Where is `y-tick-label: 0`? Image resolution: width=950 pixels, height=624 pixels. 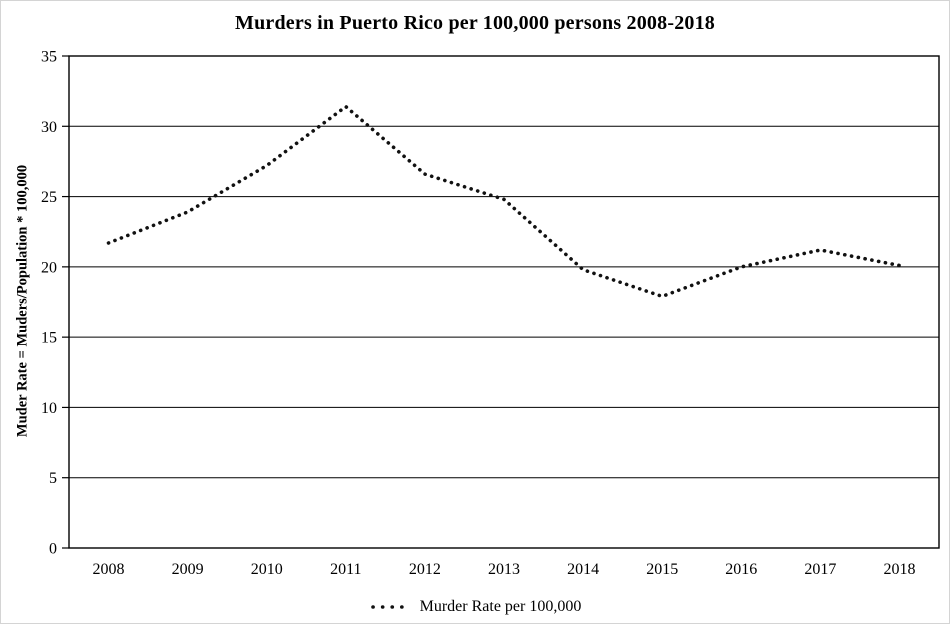 y-tick-label: 0 is located at coordinates (53, 549).